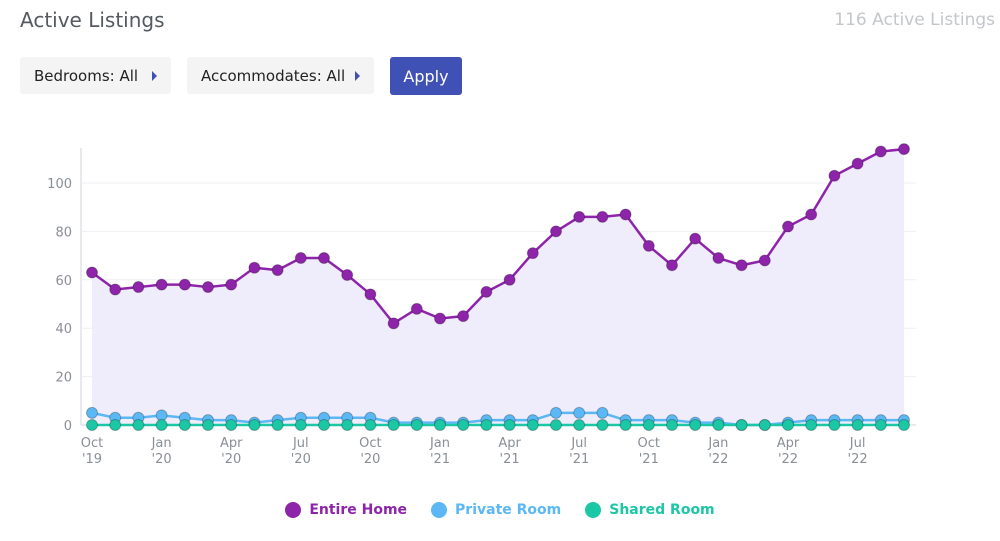  What do you see at coordinates (280, 75) in the screenshot?
I see `accommodates-filter: Accommodates: All` at bounding box center [280, 75].